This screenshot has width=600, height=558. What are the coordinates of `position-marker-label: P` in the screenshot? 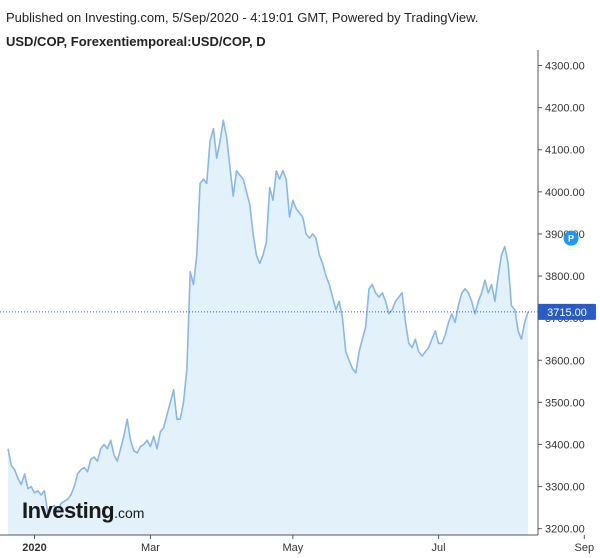 It's located at (571, 239).